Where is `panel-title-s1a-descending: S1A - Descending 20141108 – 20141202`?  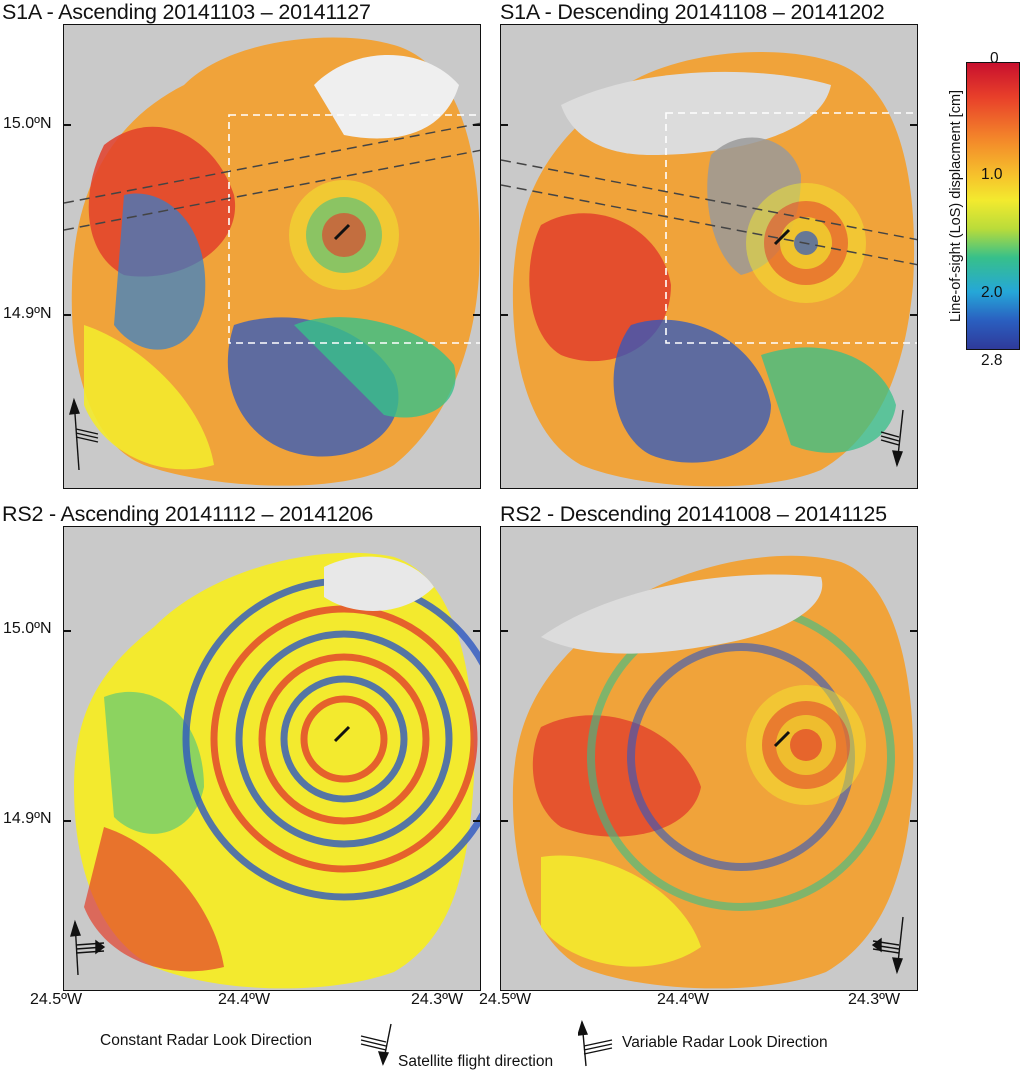 panel-title-s1a-descending: S1A - Descending 20141108 – 20141202 is located at coordinates (692, 12).